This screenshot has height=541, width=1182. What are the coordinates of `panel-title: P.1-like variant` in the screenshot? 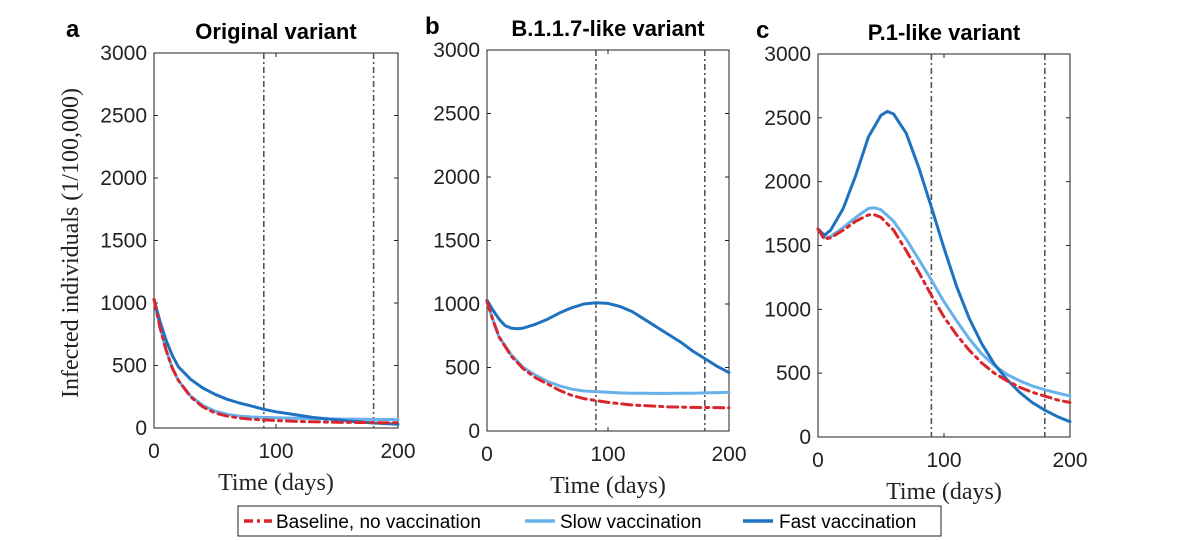 It's located at (944, 32).